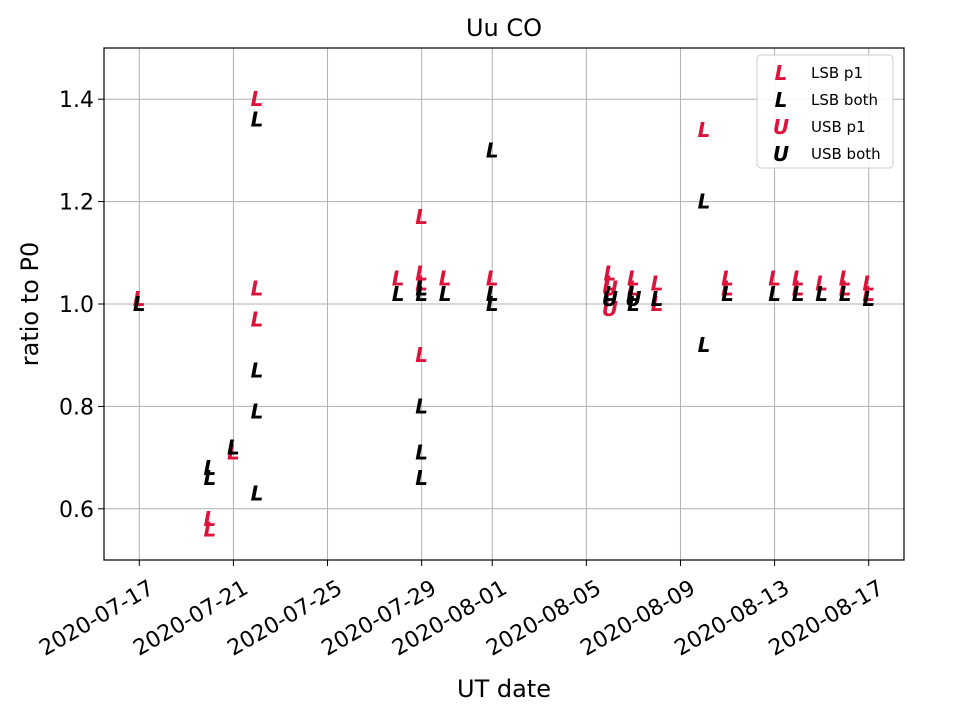 This screenshot has height=720, width=960. Describe the element at coordinates (838, 127) in the screenshot. I see `legend-label-usb-p1: USB p1` at that location.